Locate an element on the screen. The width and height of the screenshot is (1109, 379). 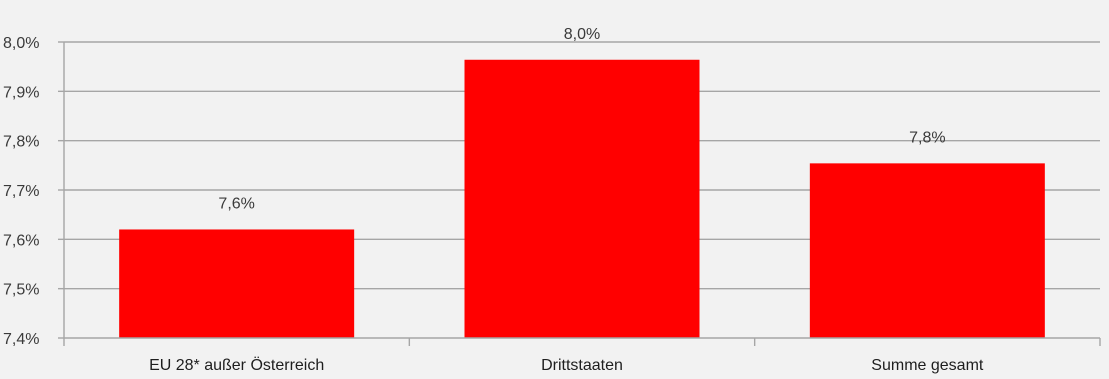
category-label: Summe gesamt is located at coordinates (927, 365).